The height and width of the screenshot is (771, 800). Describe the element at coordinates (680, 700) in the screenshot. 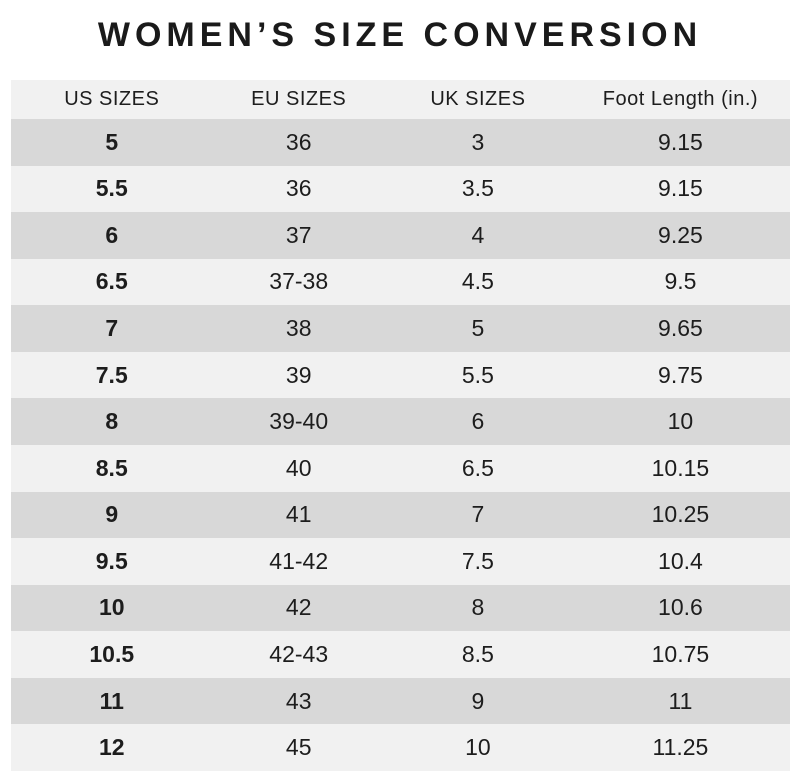

I see `cell-foot-length: 11` at that location.